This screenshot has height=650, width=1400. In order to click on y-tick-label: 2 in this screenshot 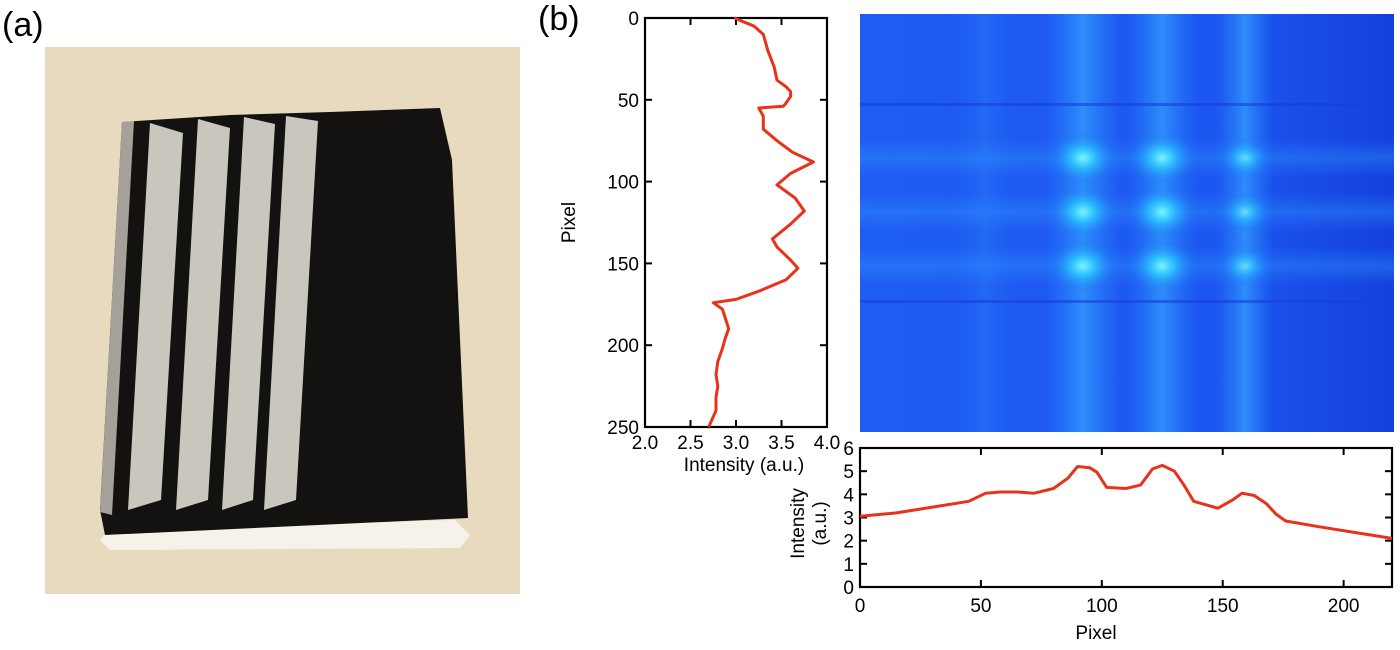, I will do `click(848, 542)`.